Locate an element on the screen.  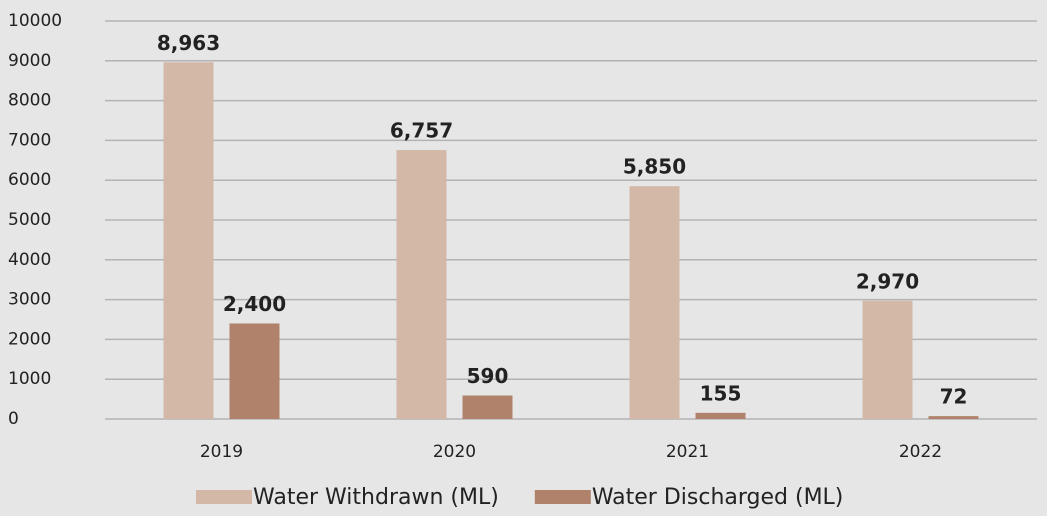
legend-label: Water Withdrawn (ML) is located at coordinates (376, 497).